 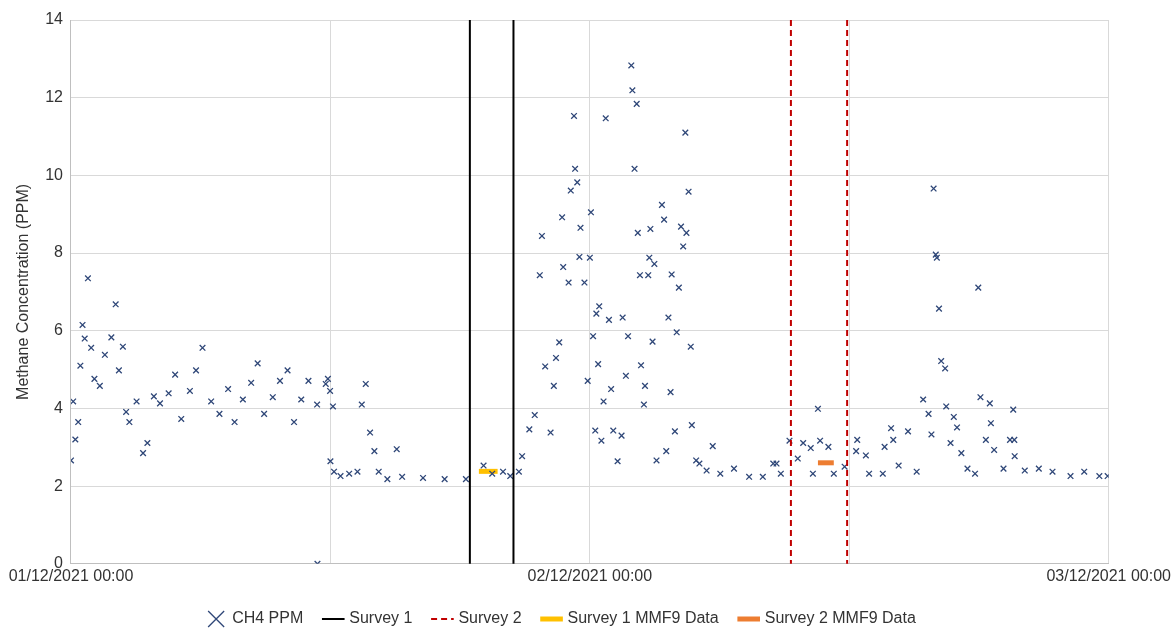 What do you see at coordinates (54, 97) in the screenshot?
I see `y-tick-label: 12` at bounding box center [54, 97].